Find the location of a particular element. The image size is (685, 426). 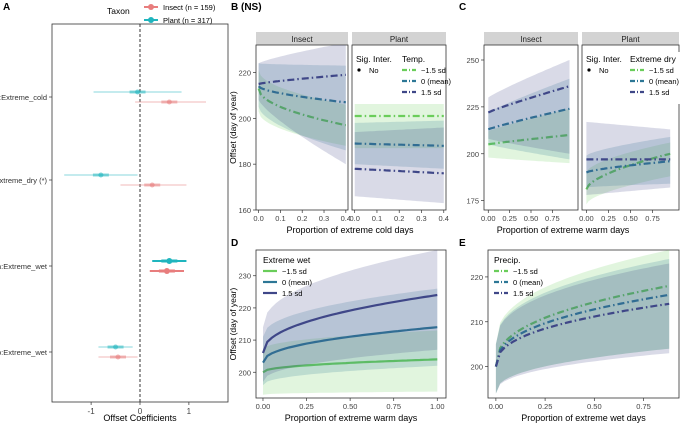

c-insect-x-tick-label: 0.50 is located at coordinates (531, 218).